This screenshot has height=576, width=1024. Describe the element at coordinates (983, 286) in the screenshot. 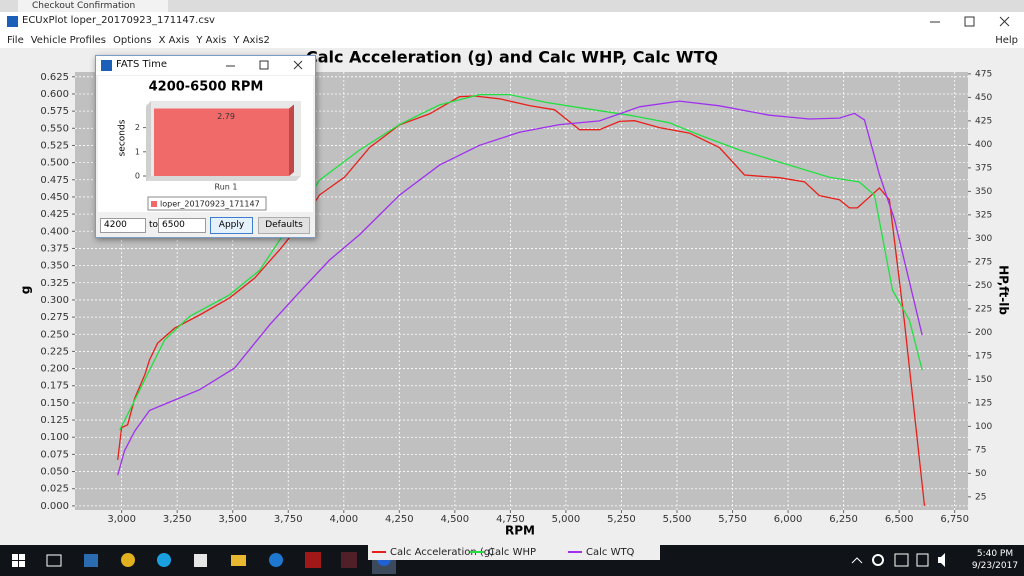

I see `y2-tick-label: 250` at that location.